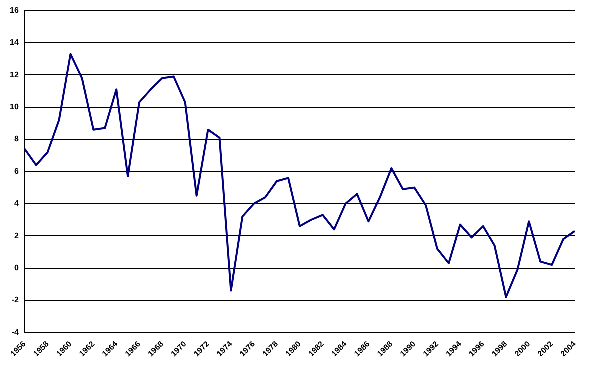 This screenshot has width=589, height=366. I want to click on y-tick-label: 4, so click(17, 203).